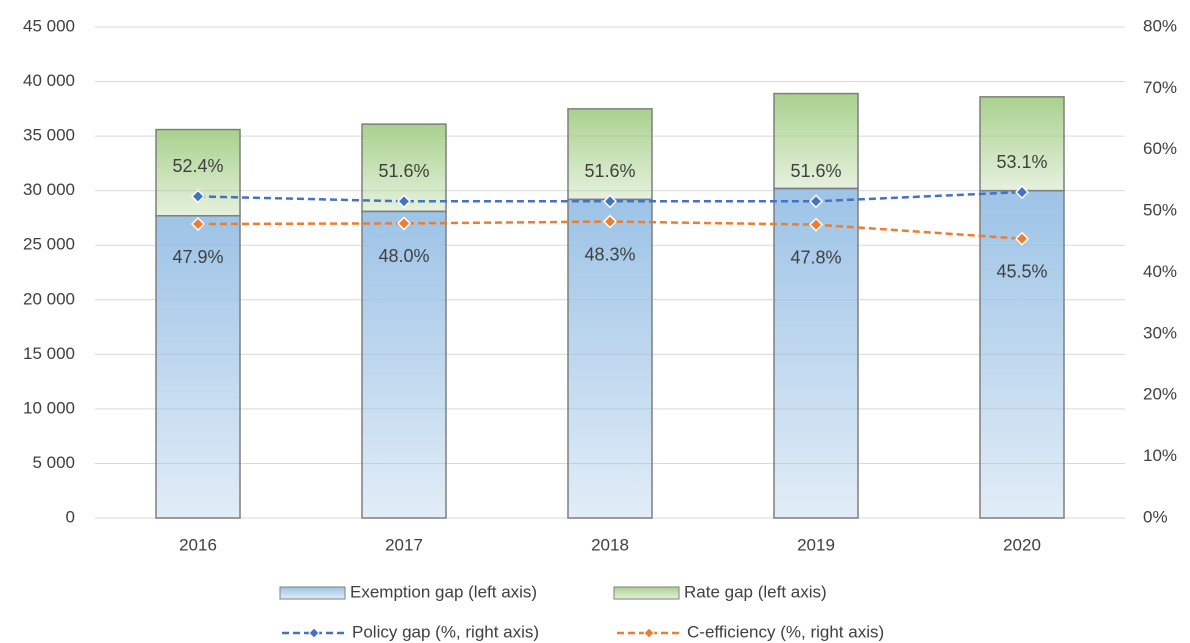 This screenshot has width=1190, height=643. Describe the element at coordinates (1160, 394) in the screenshot. I see `y2-tick-label: 20%` at that location.